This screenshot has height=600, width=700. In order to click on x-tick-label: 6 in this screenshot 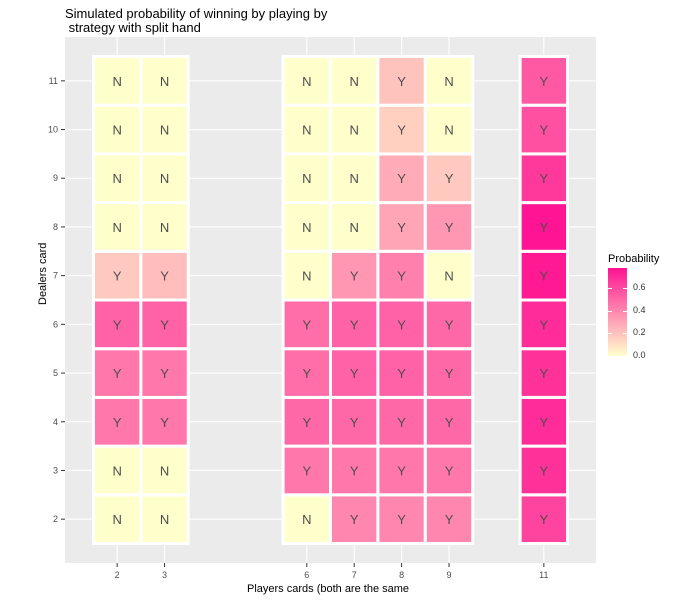, I will do `click(306, 575)`.